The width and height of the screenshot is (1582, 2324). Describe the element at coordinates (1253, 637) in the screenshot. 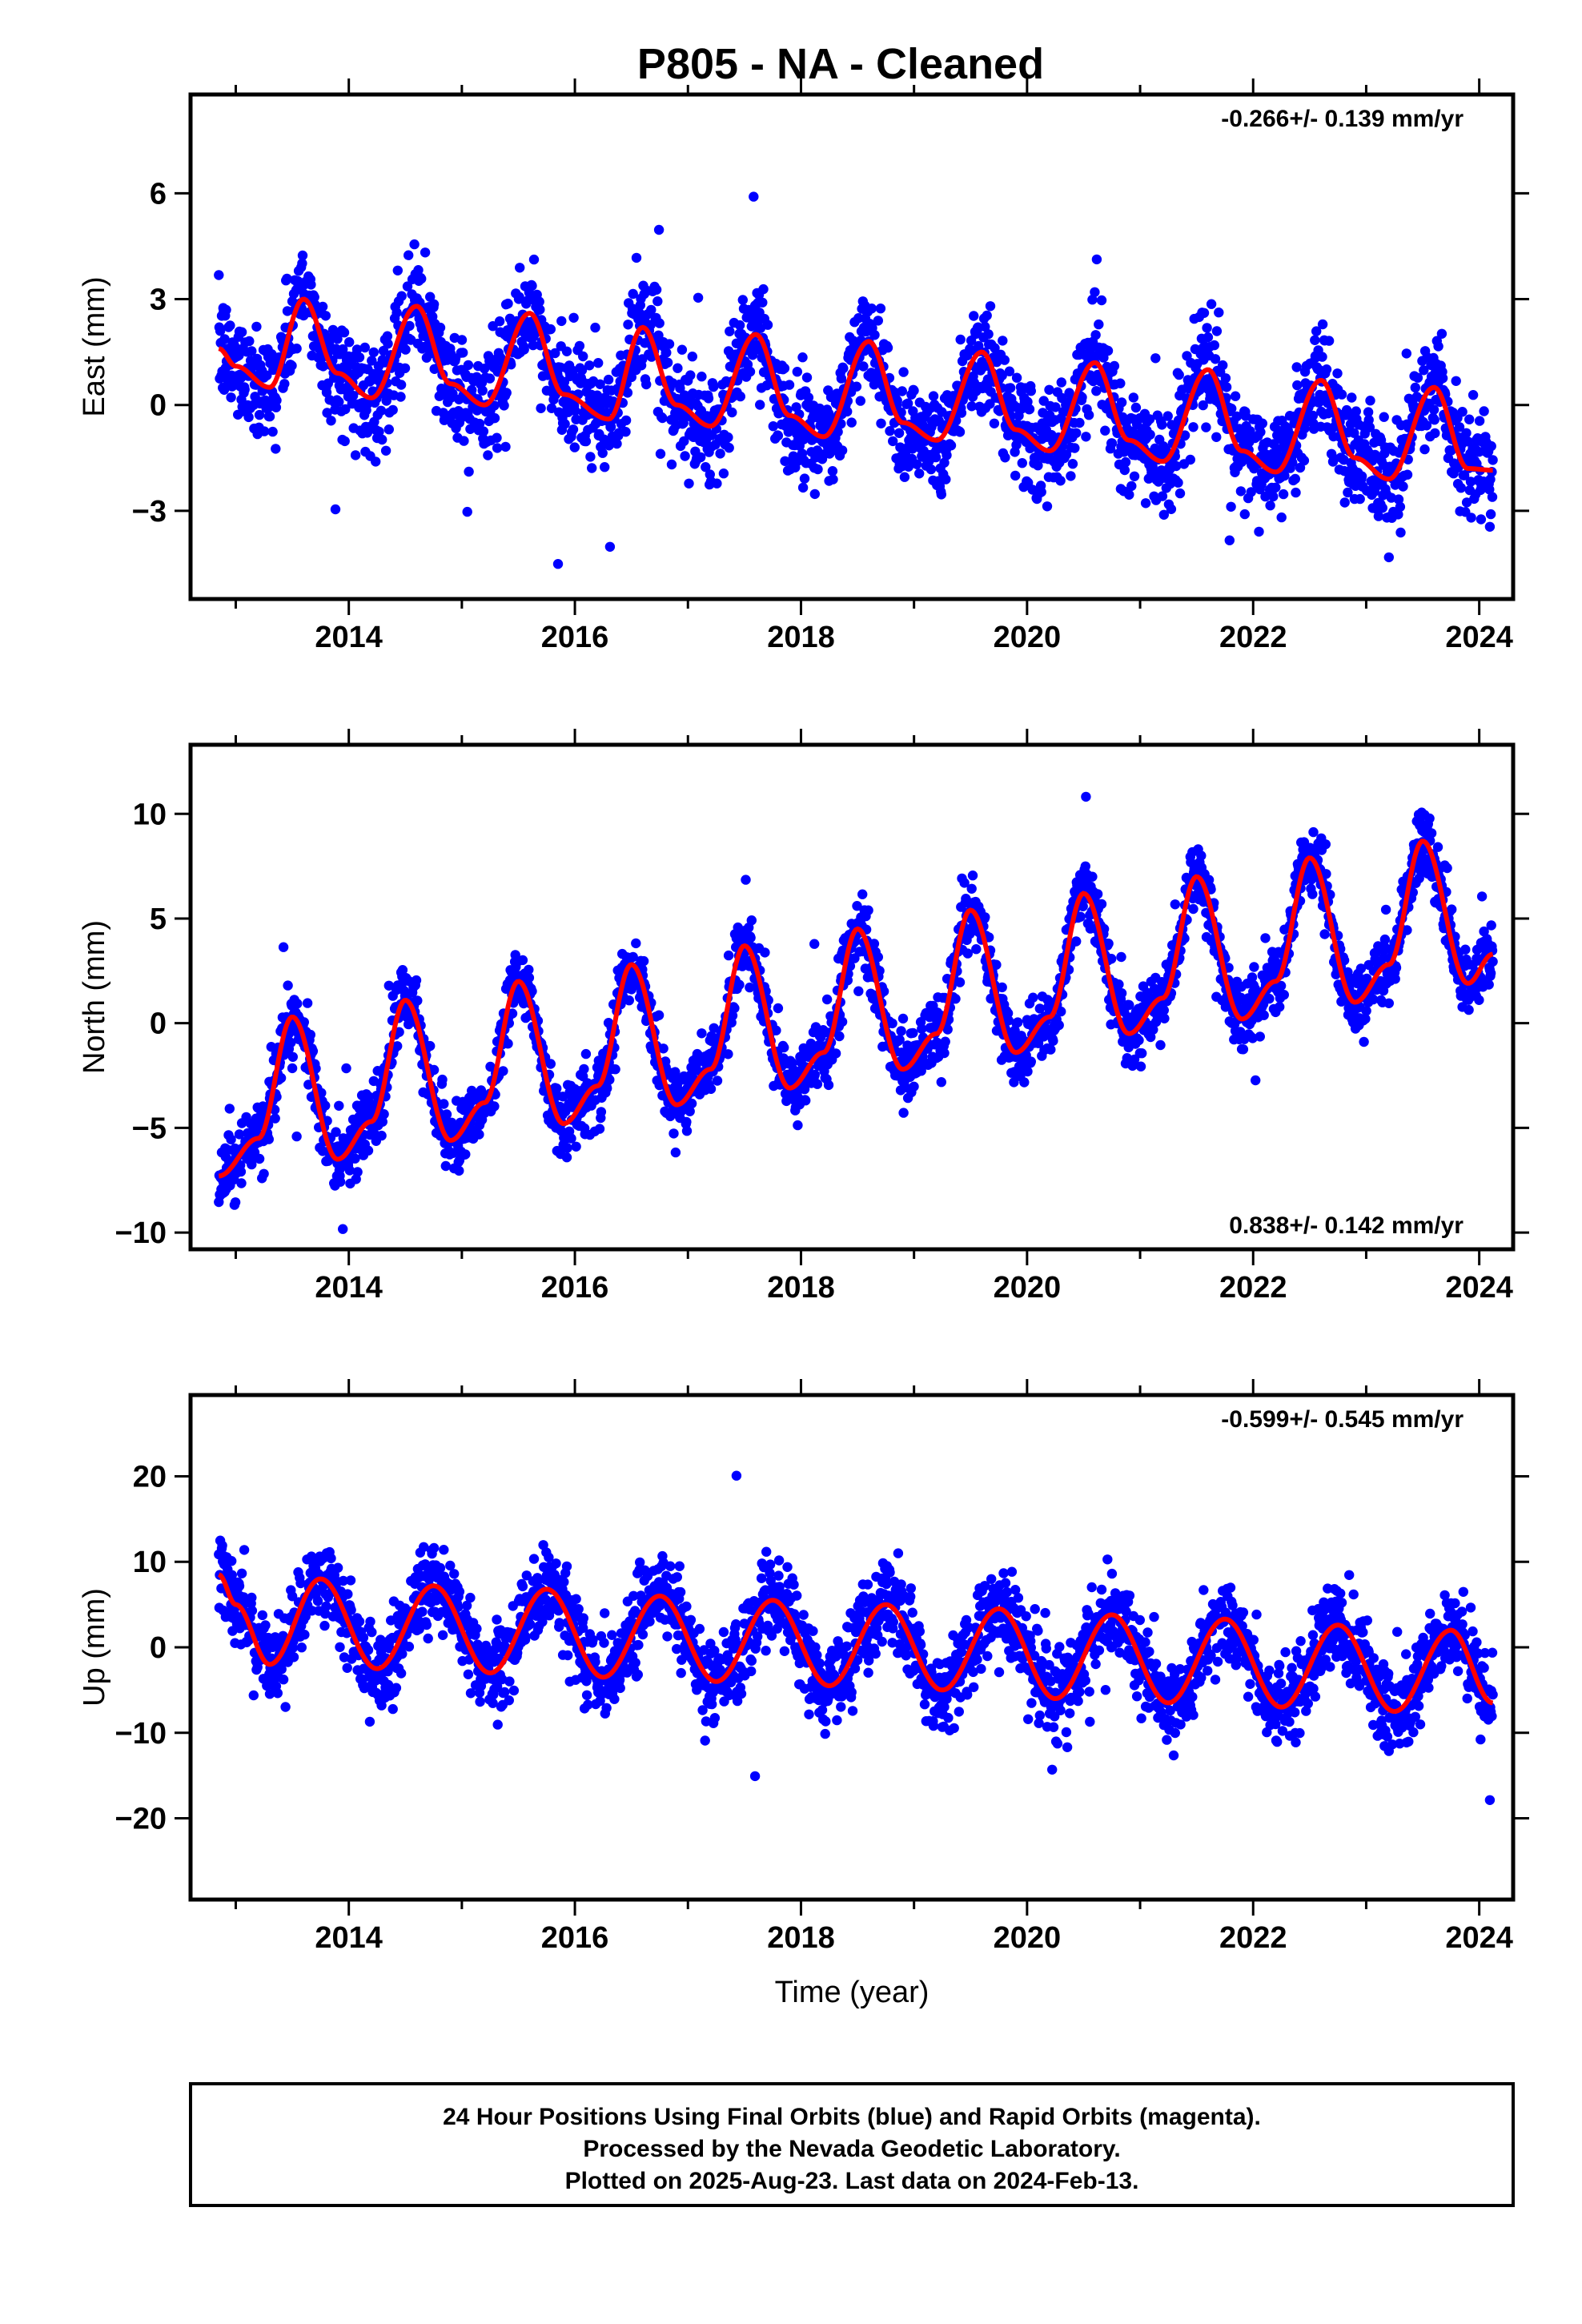

I see `x-tick-label: 2022` at that location.